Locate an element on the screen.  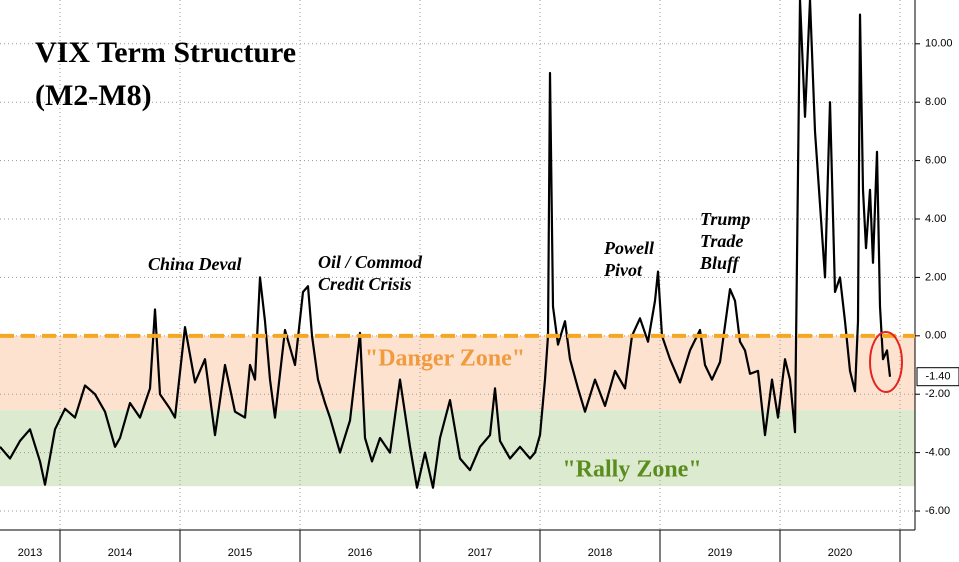
annotation: Oil / Commod is located at coordinates (370, 262).